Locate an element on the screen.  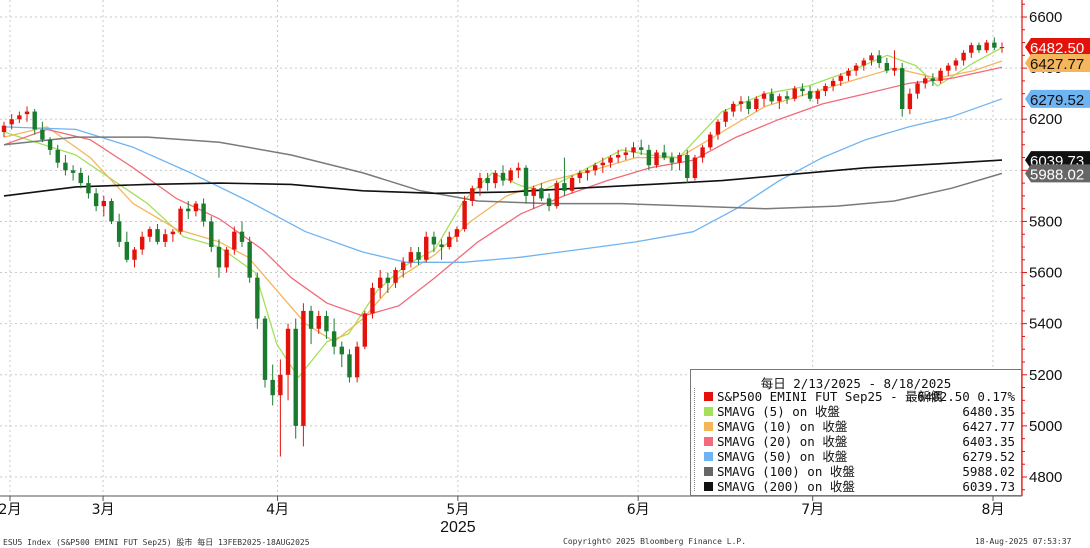
footer-copyright: Copyright© 2025 Bloomberg Finance L.P. is located at coordinates (655, 541).